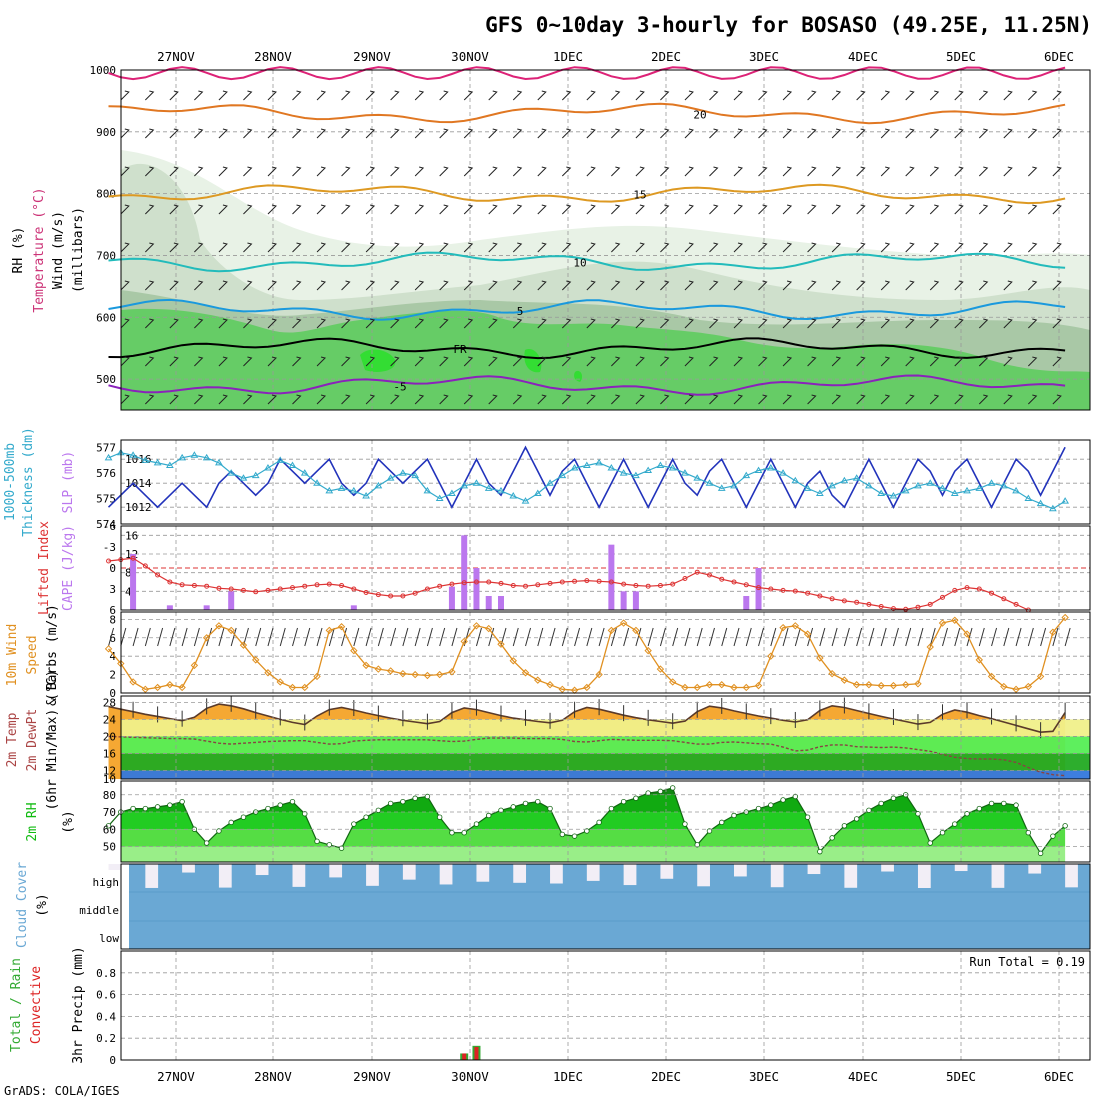 The image size is (1100, 1100). I want to click on cape-tick-label: 4, so click(128, 591).